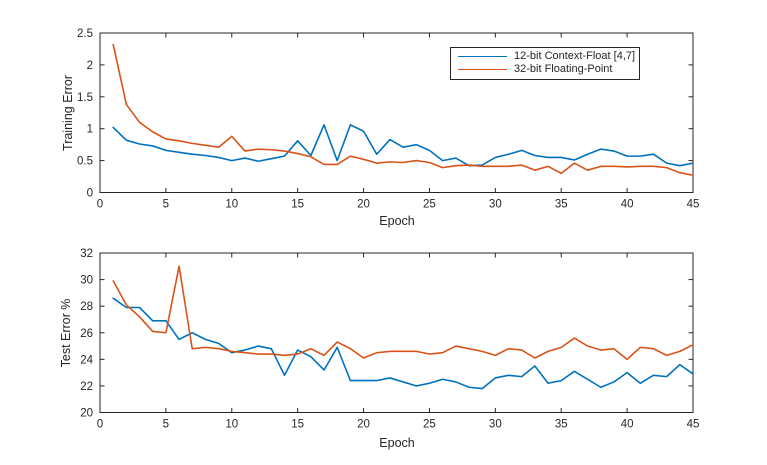  Describe the element at coordinates (85, 162) in the screenshot. I see `y-tick-label: 0.5` at that location.